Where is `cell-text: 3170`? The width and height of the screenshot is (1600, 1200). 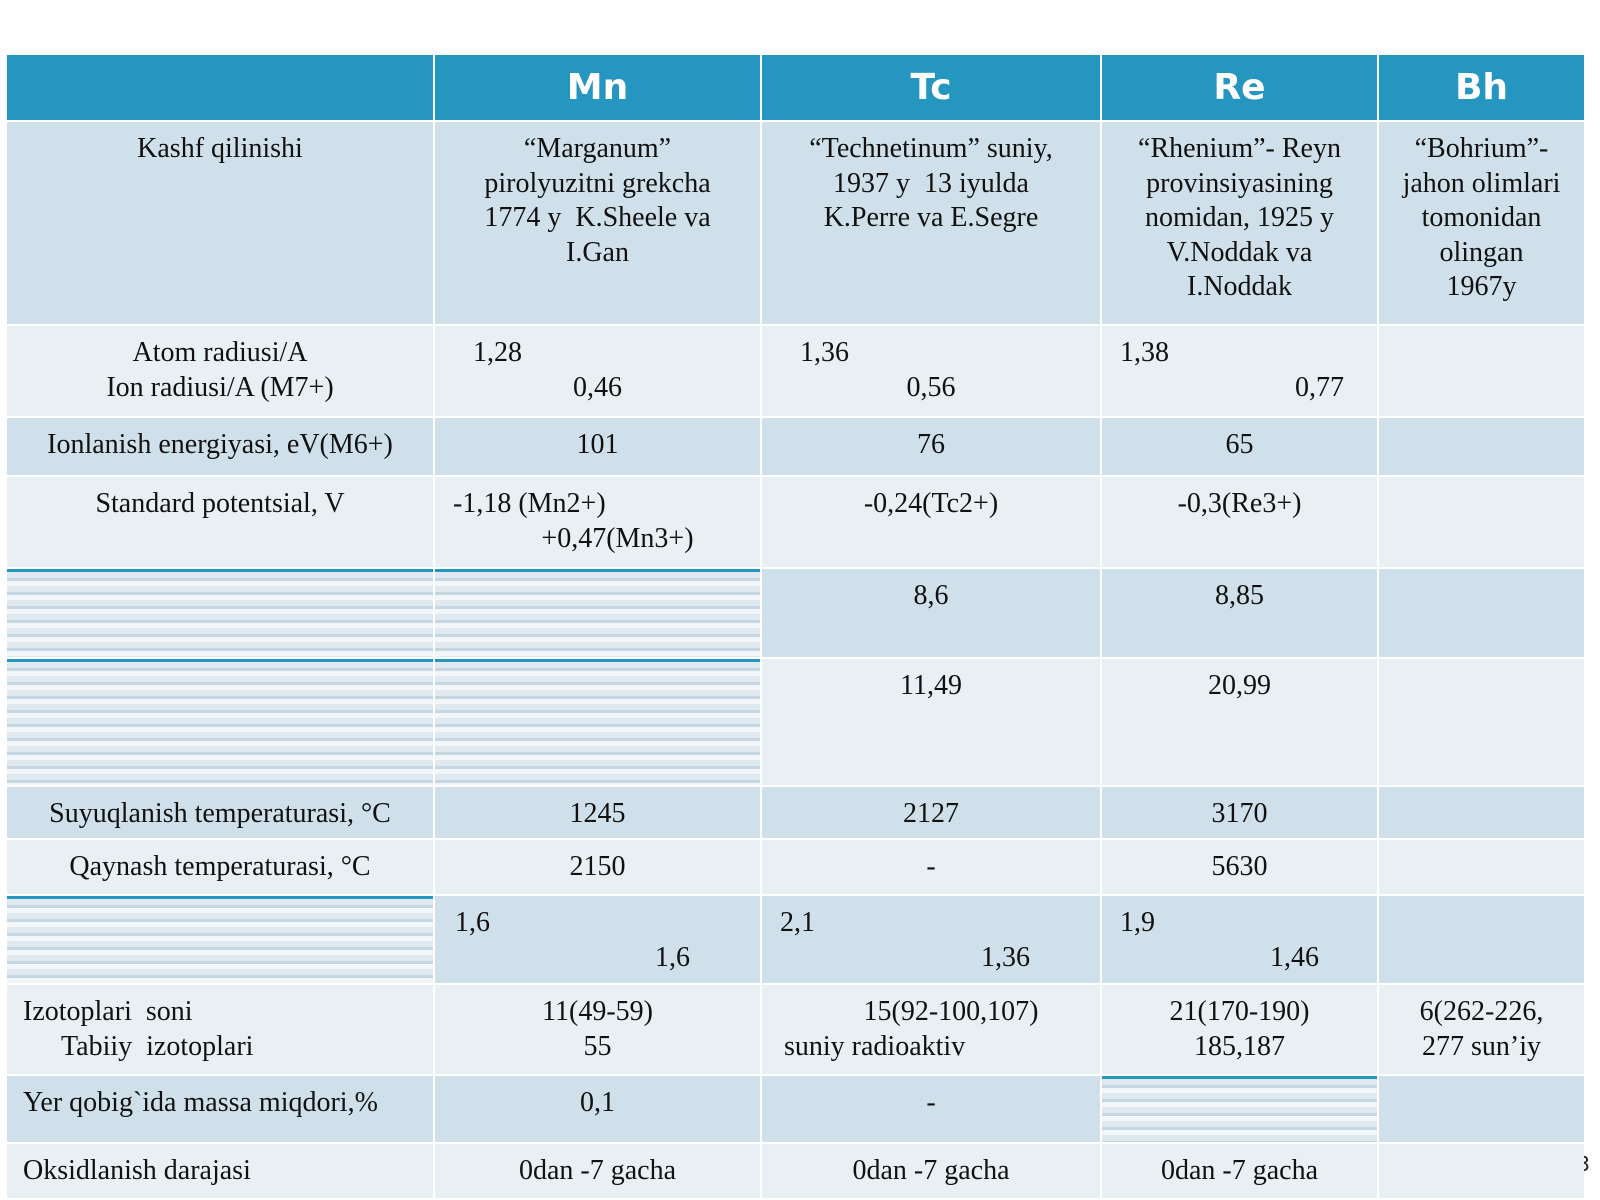 cell-text: 3170 is located at coordinates (1239, 813).